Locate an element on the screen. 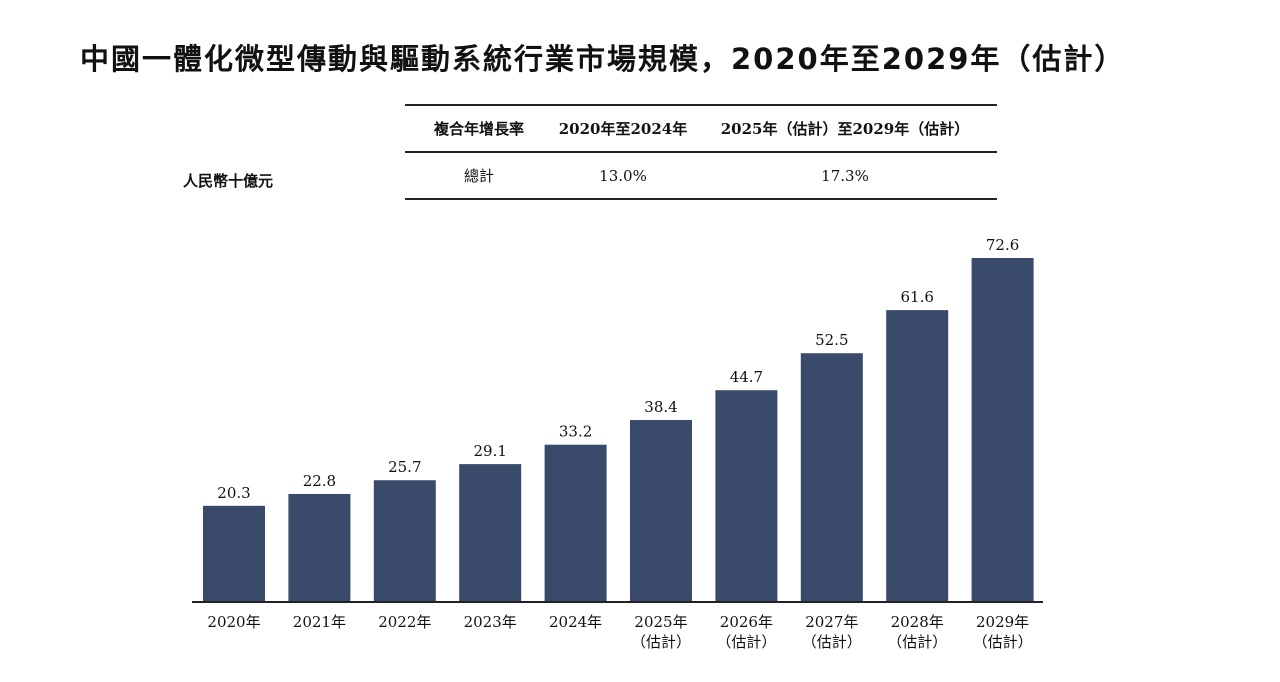 The height and width of the screenshot is (682, 1280). bar-value-label: 72.6 is located at coordinates (1002, 245).